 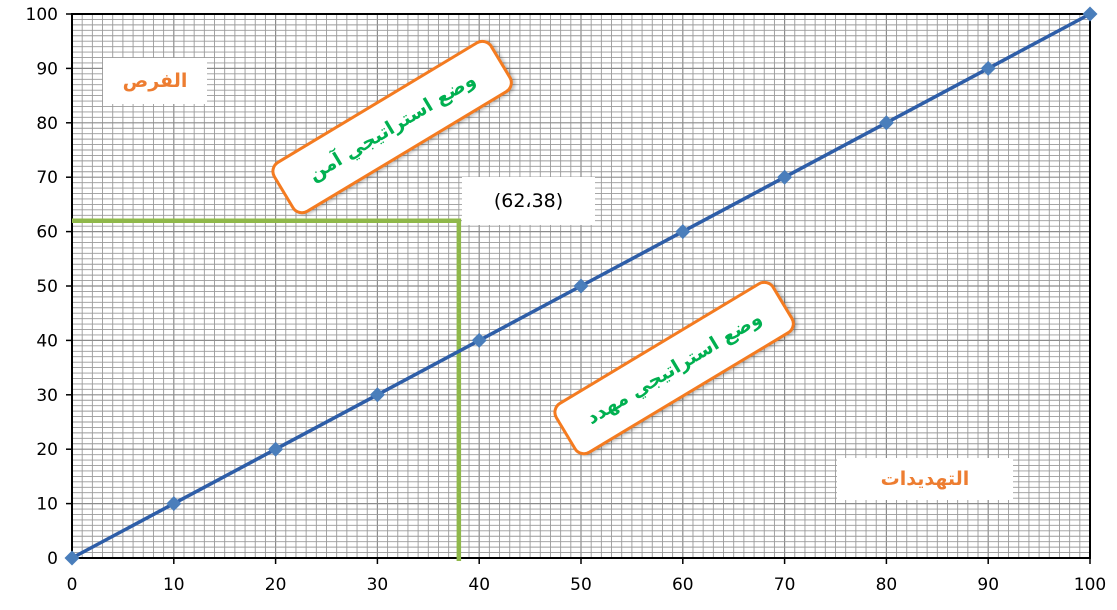 What do you see at coordinates (47, 396) in the screenshot?
I see `y-tick-label: 30` at bounding box center [47, 396].